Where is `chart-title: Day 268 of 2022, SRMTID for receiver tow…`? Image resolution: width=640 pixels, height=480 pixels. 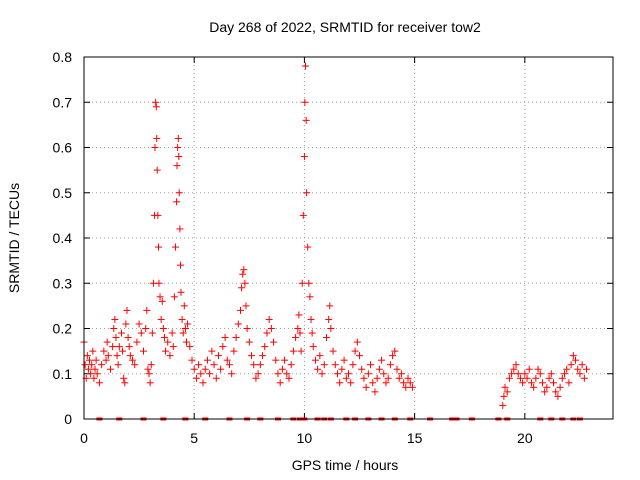 chart-title: Day 268 of 2022, SRMTID for receiver tow… is located at coordinates (345, 27).